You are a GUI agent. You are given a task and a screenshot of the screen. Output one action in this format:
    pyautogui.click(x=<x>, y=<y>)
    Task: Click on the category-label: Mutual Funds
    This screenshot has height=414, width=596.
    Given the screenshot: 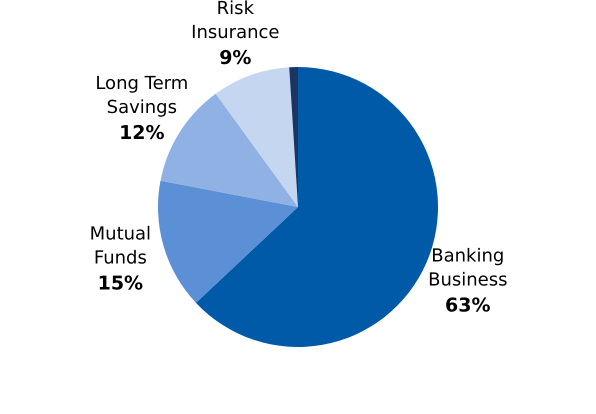 What is the action you would take?
    pyautogui.click(x=121, y=246)
    